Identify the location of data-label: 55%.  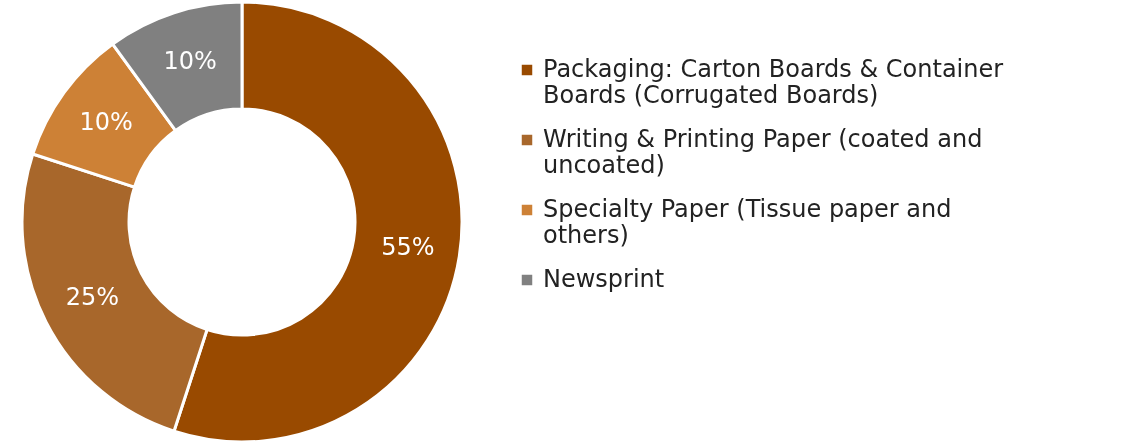
(408, 247).